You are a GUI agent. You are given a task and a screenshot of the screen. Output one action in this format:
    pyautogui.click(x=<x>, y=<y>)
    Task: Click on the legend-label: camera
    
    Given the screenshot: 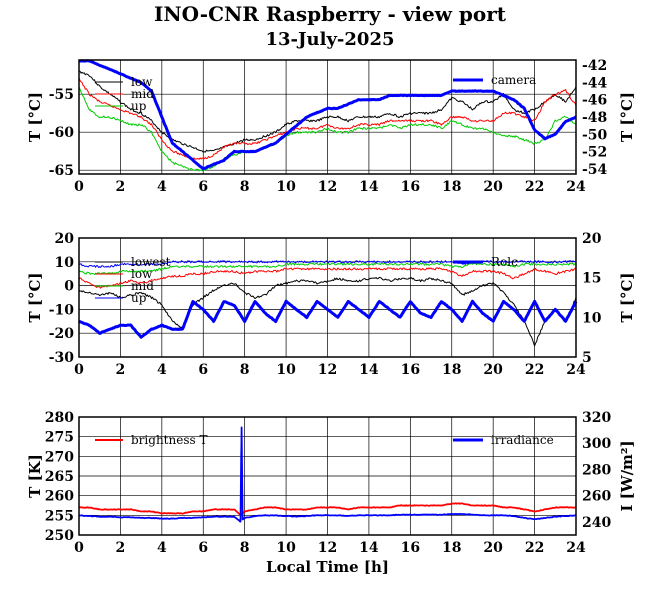 What is the action you would take?
    pyautogui.click(x=513, y=80)
    